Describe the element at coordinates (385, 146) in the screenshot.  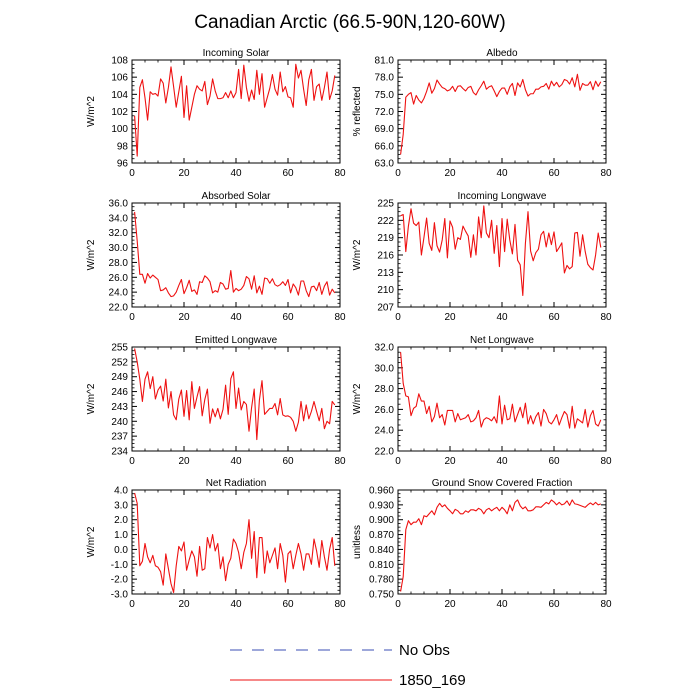
I see `y-tick-label: 66.0` at that location.